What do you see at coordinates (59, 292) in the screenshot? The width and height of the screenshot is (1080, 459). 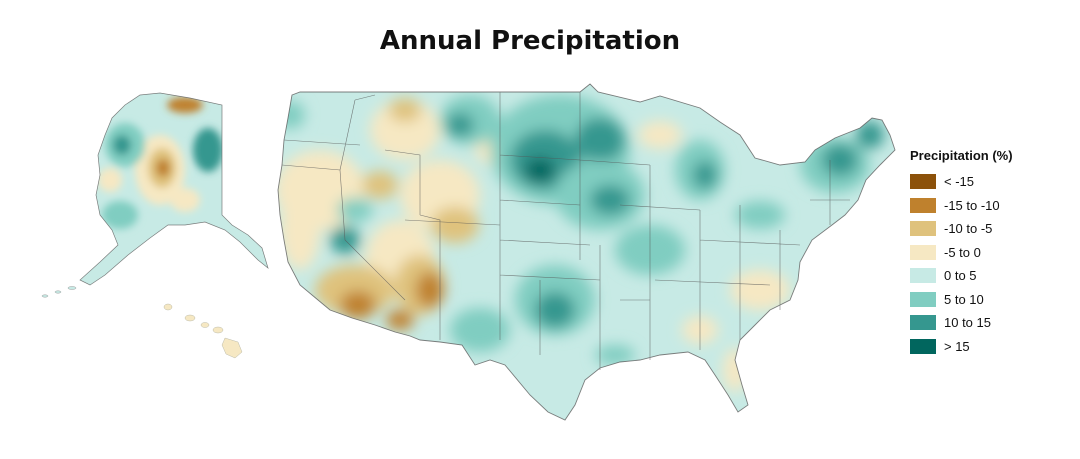 I see `aleutian-islands` at bounding box center [59, 292].